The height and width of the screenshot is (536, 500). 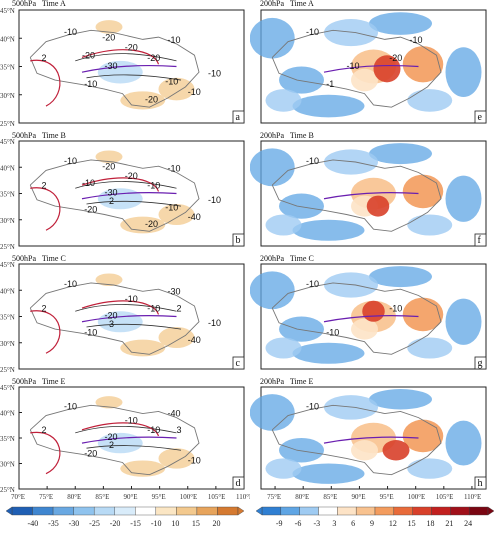 I want to click on lon-tick-label: 85°E, so click(x=102, y=497).